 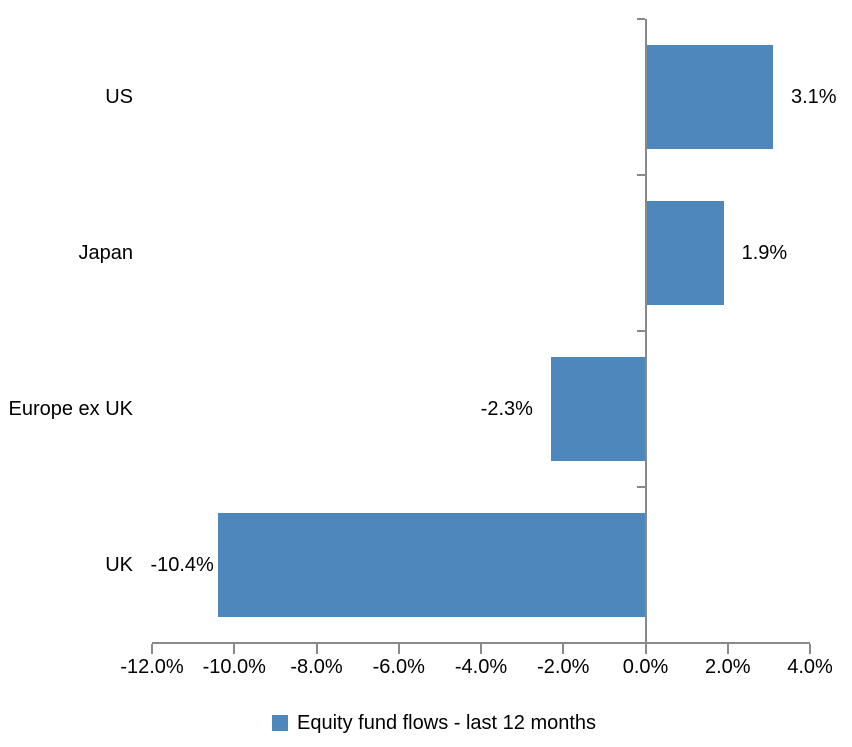 What do you see at coordinates (481, 643) in the screenshot?
I see `x-axis-line` at bounding box center [481, 643].